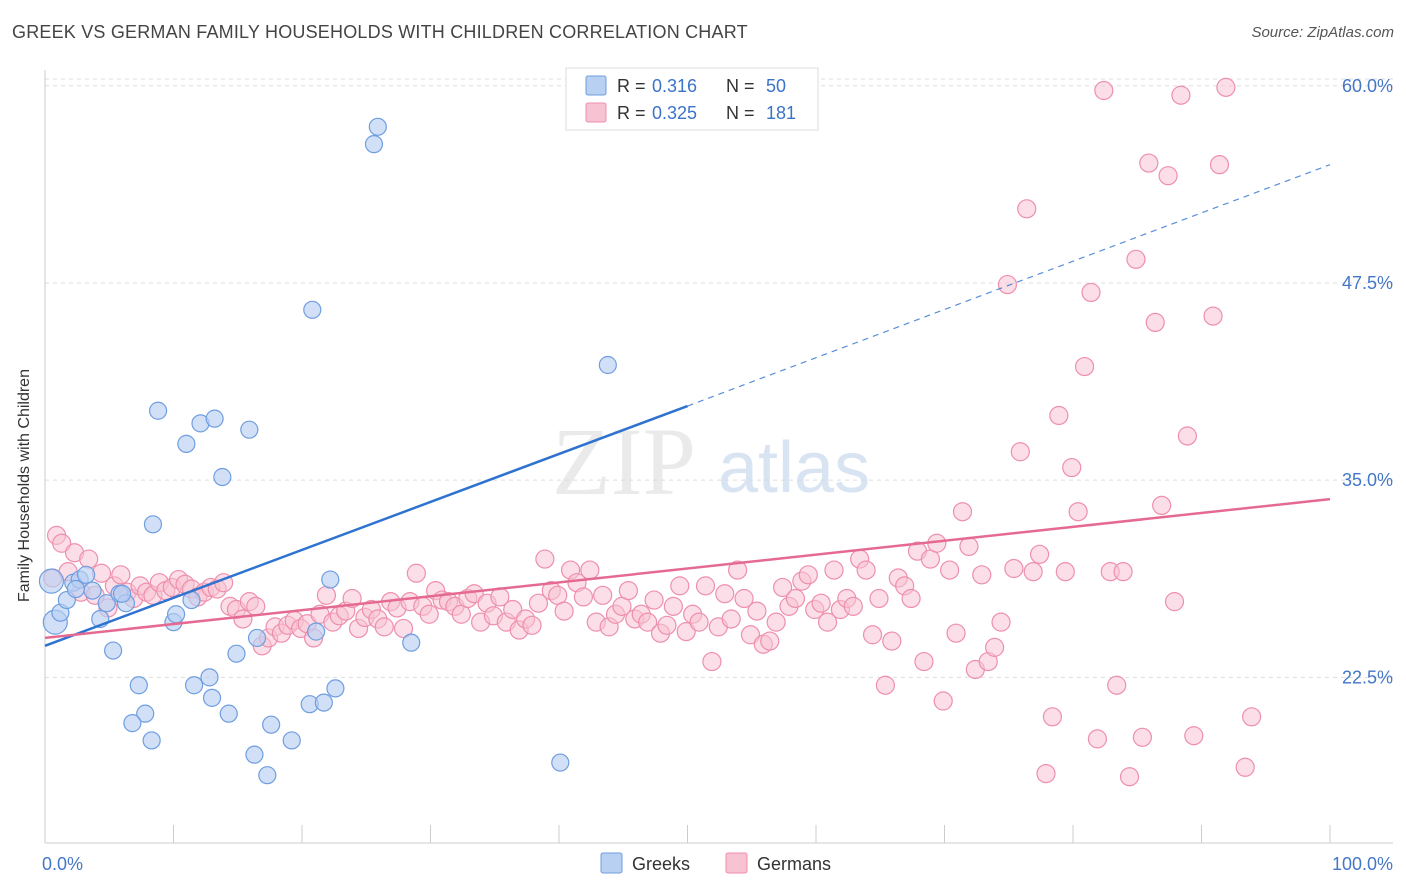  I want to click on bottom-legend-greek-label: Greeks, so click(661, 864).